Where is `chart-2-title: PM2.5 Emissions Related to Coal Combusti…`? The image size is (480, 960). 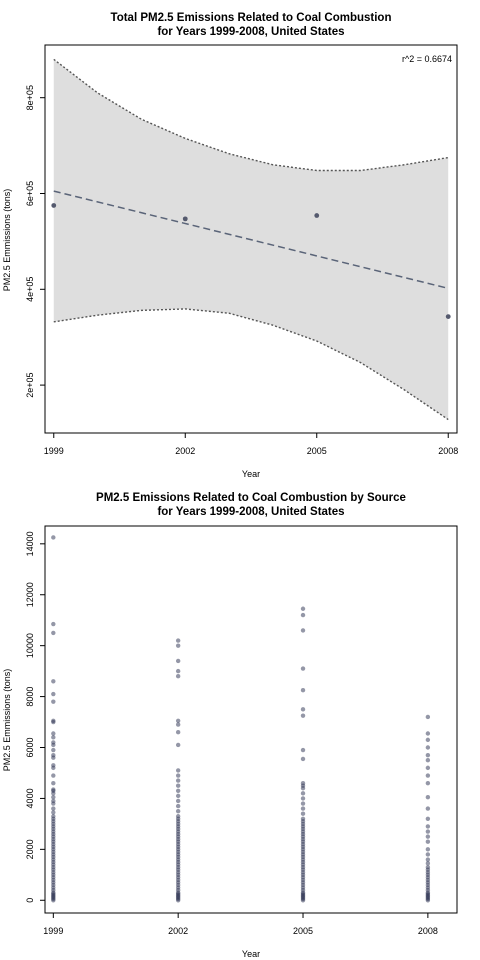
chart-2-title: PM2.5 Emissions Related to Coal Combusti… is located at coordinates (251, 498).